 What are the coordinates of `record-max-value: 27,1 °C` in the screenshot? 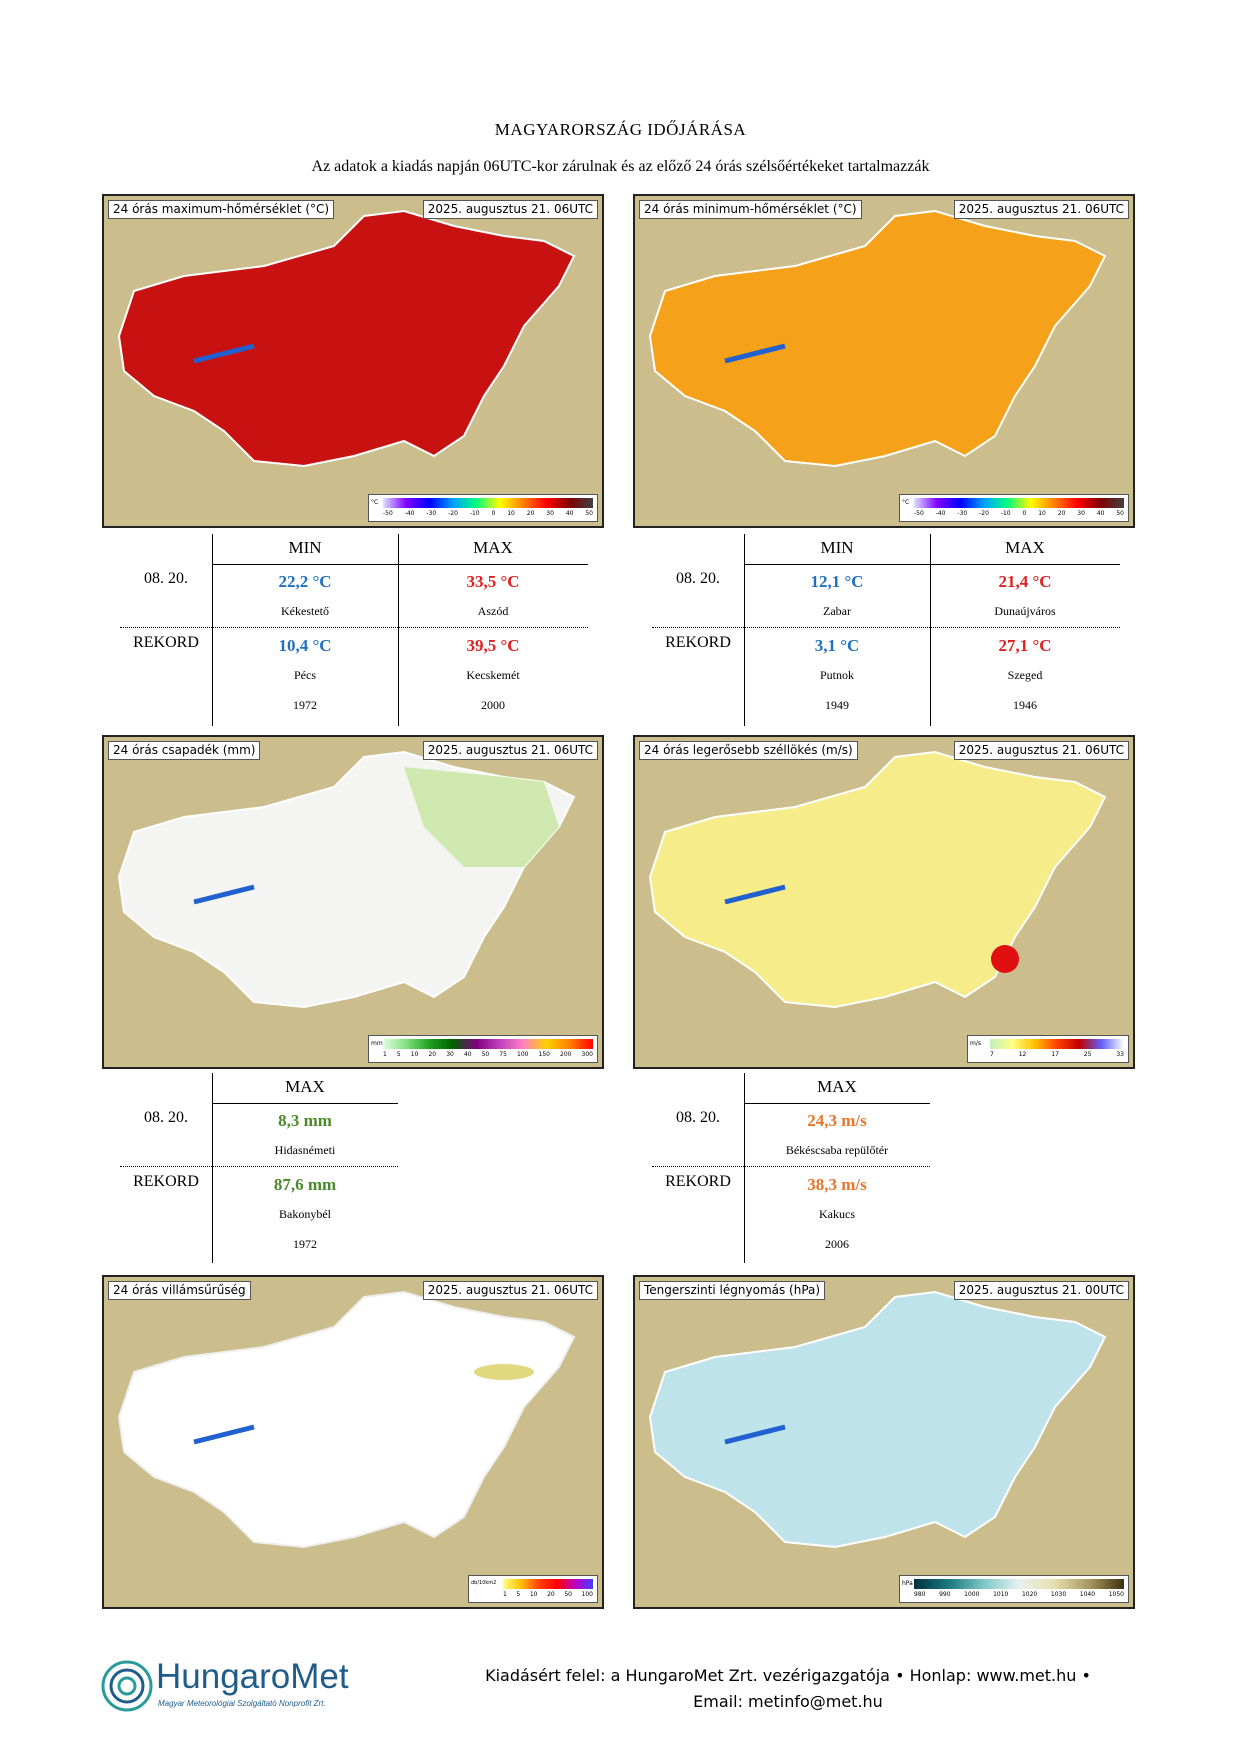 It's located at (1025, 645).